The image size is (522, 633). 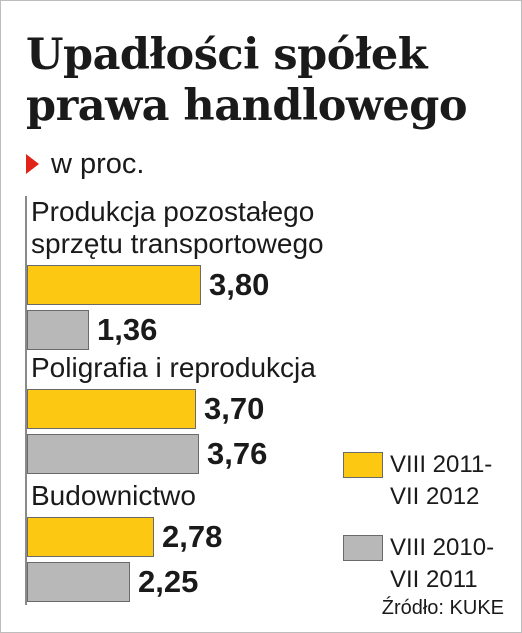 What do you see at coordinates (168, 581) in the screenshot?
I see `data-label: 2,25` at bounding box center [168, 581].